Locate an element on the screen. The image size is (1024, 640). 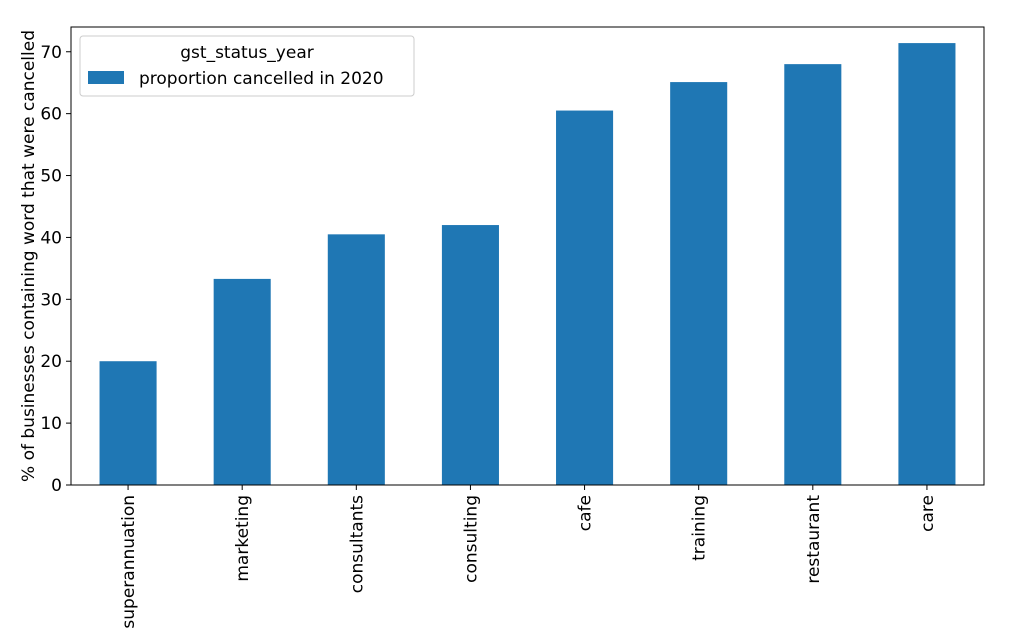
bar-care is located at coordinates (927, 264).